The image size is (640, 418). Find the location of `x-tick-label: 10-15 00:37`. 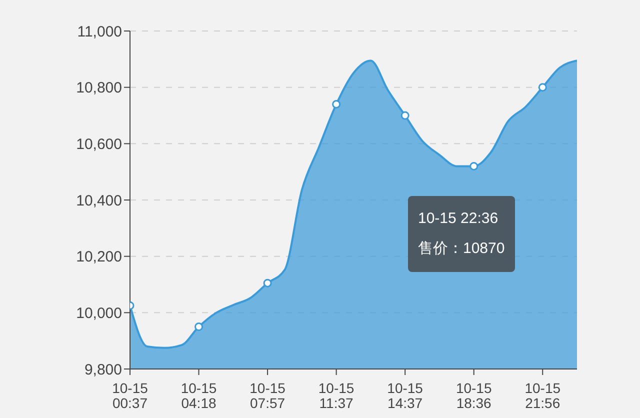

x-tick-label: 10-15 00:37 is located at coordinates (130, 395).